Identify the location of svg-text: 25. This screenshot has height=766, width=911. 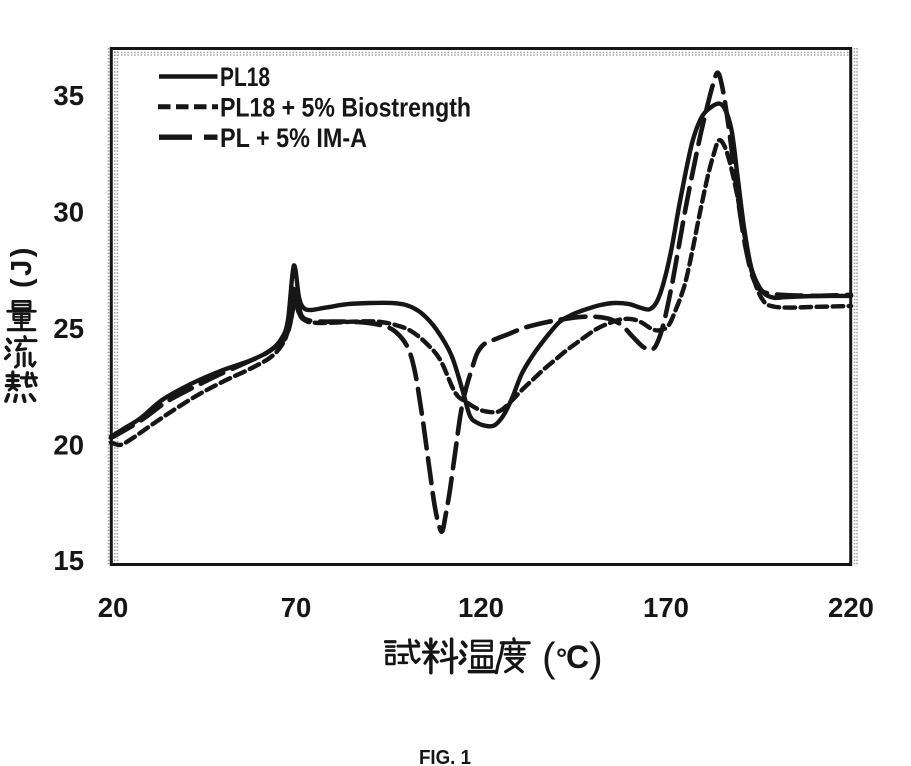
(68, 328).